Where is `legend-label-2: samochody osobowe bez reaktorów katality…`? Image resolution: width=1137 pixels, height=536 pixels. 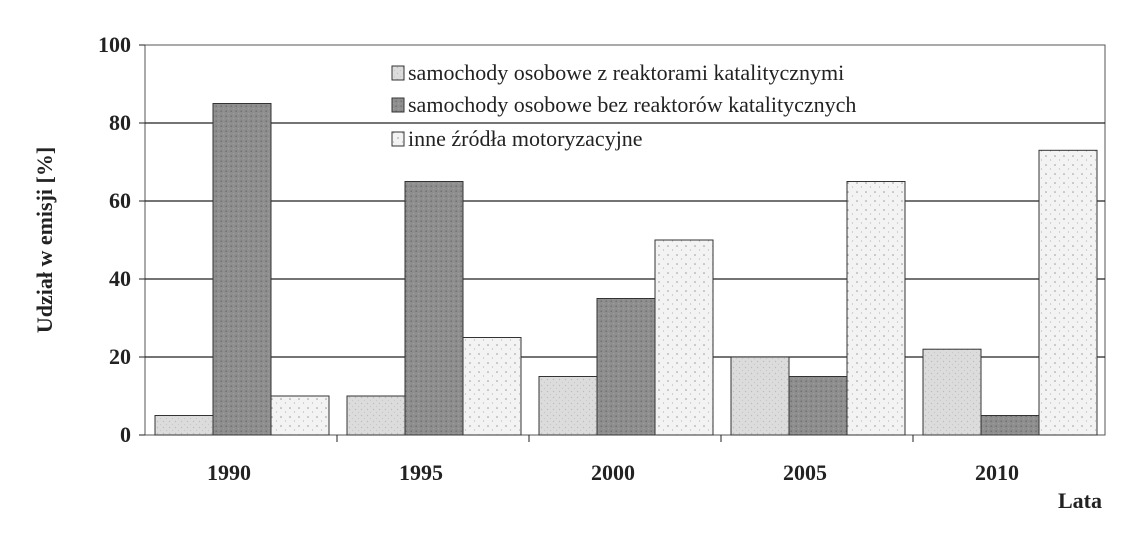
legend-label-2: samochody osobowe bez reaktorów katality… is located at coordinates (632, 104).